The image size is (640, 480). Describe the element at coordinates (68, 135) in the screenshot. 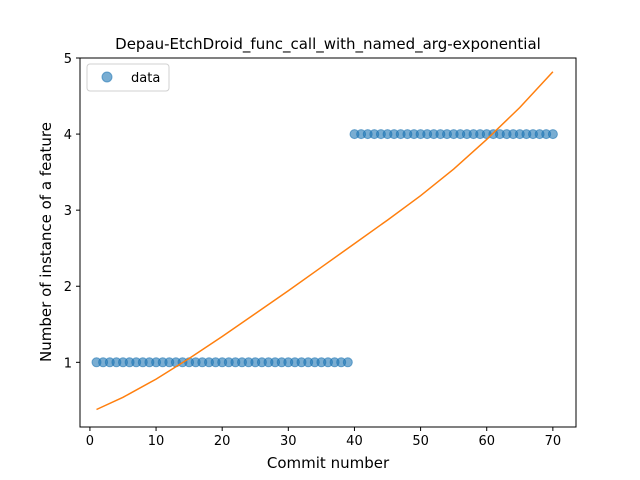

I see `y-tick-label: 4` at that location.